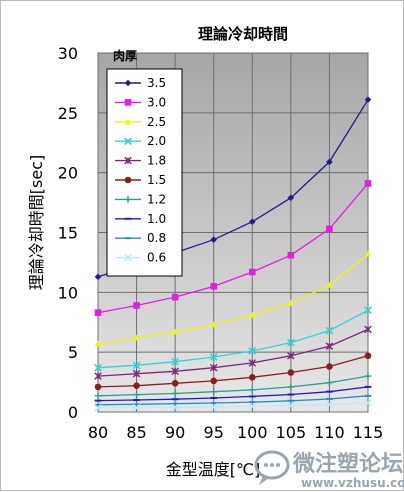 This screenshot has height=492, width=404. I want to click on series-0.8, so click(233, 400).